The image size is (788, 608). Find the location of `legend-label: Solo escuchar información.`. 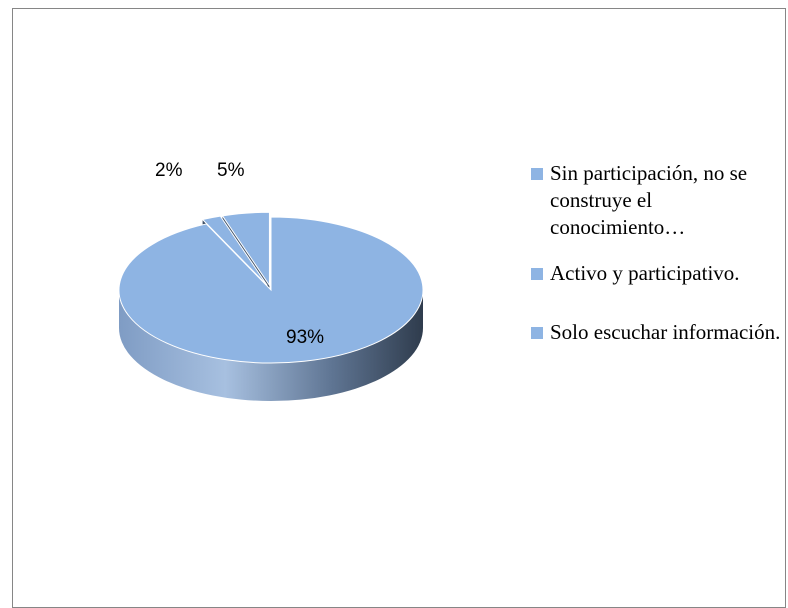

legend-label: Solo escuchar información. is located at coordinates (665, 332).